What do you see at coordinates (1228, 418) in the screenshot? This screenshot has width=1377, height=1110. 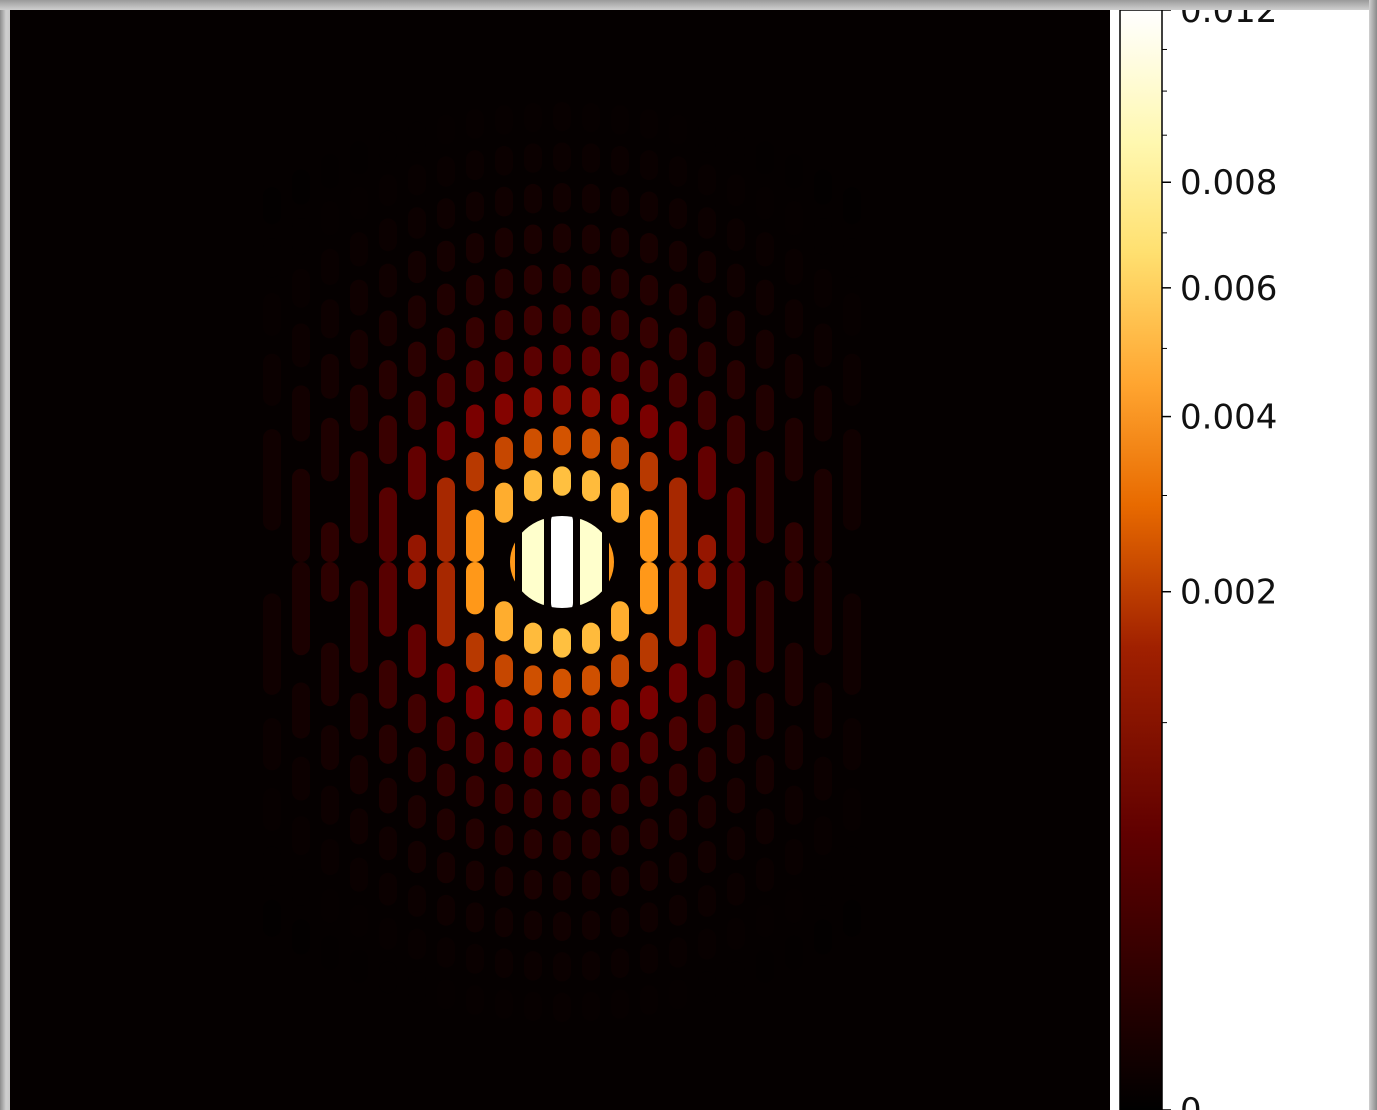 I see `colorbar-tick-label: 0.004` at bounding box center [1228, 418].